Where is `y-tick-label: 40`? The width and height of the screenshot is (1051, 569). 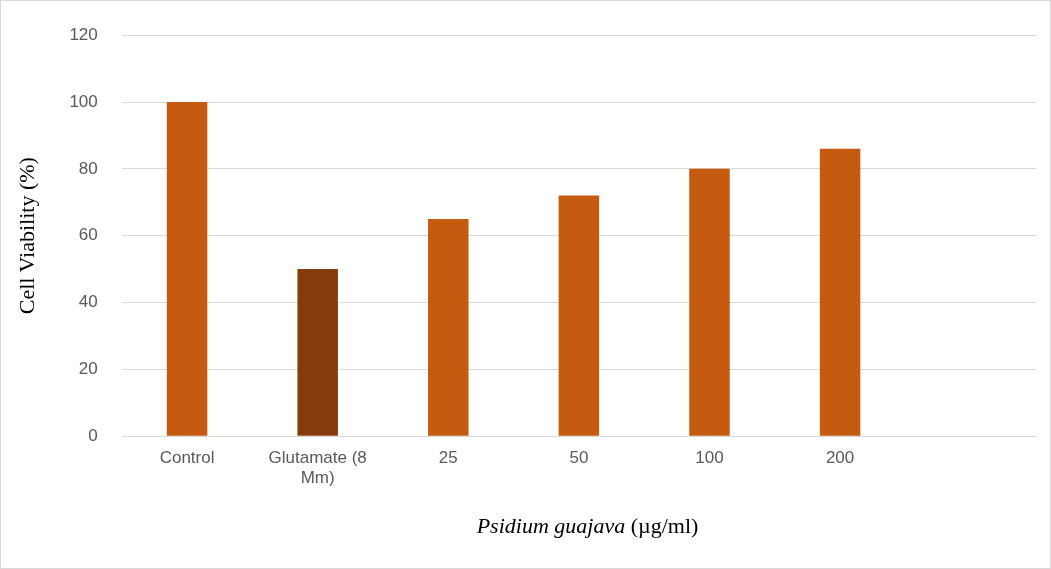 y-tick-label: 40 is located at coordinates (88, 302).